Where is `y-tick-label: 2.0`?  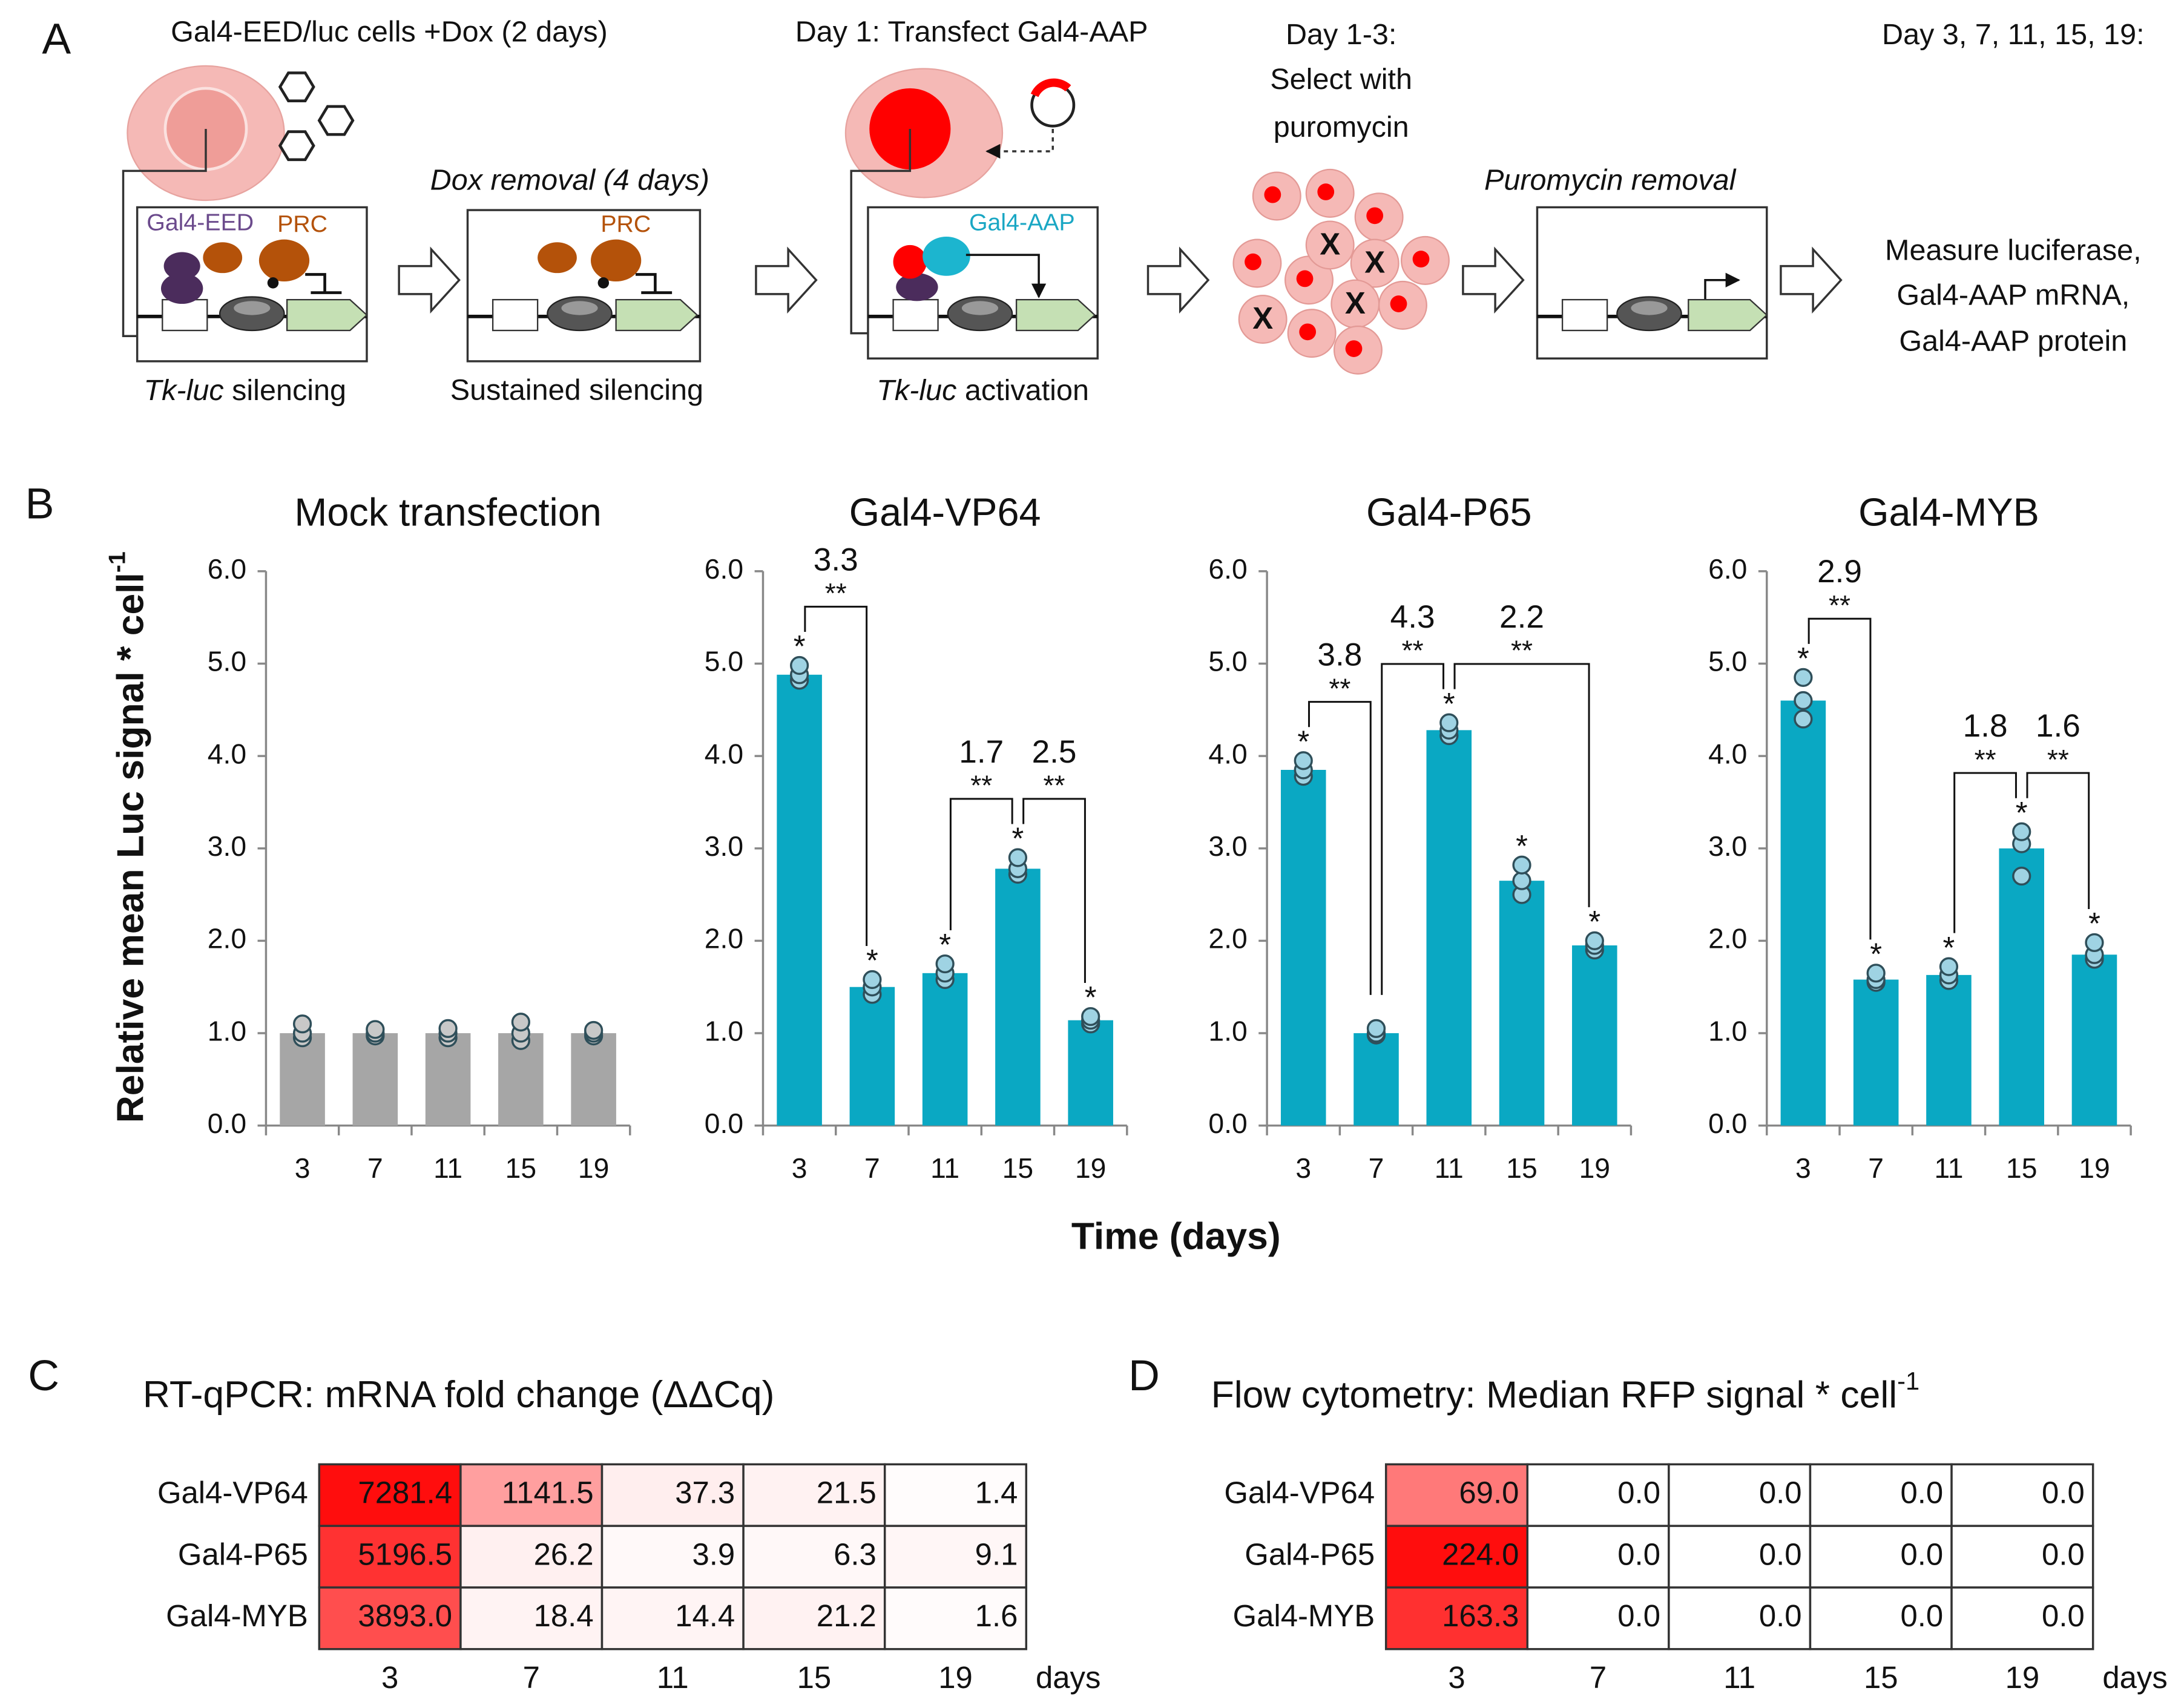
y-tick-label: 2.0 is located at coordinates (724, 938).